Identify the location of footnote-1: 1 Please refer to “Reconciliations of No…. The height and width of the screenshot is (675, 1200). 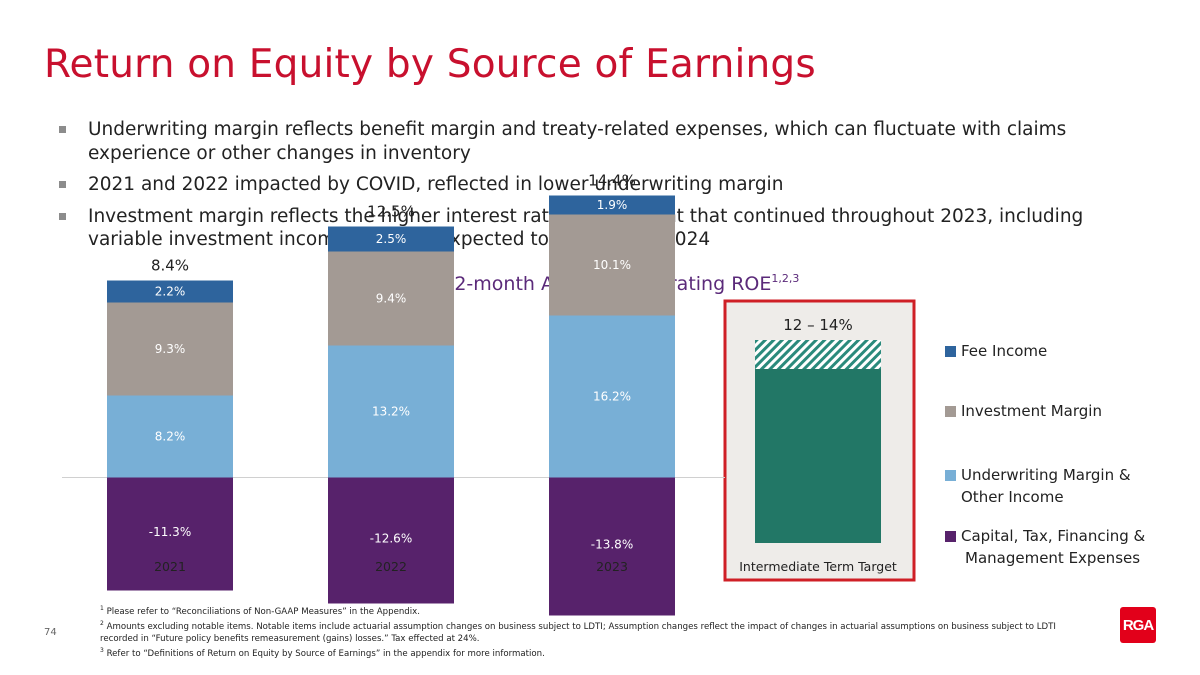
(260, 611).